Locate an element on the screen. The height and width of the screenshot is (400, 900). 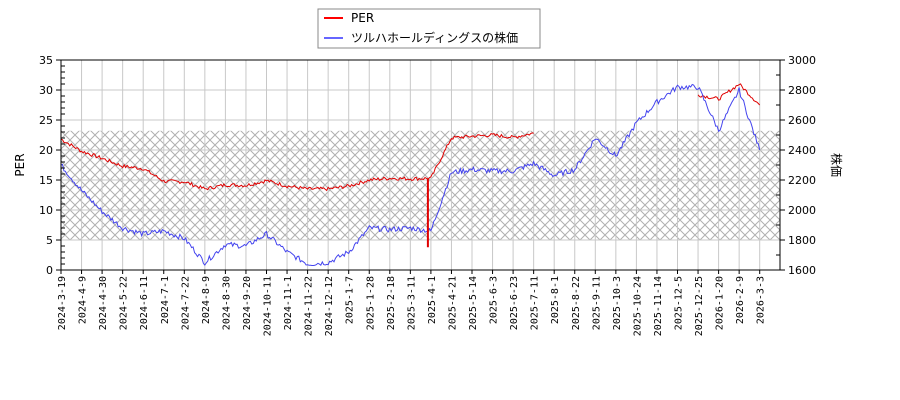
x-tick-label: 2024-11-22 is located at coordinates (309, 306).